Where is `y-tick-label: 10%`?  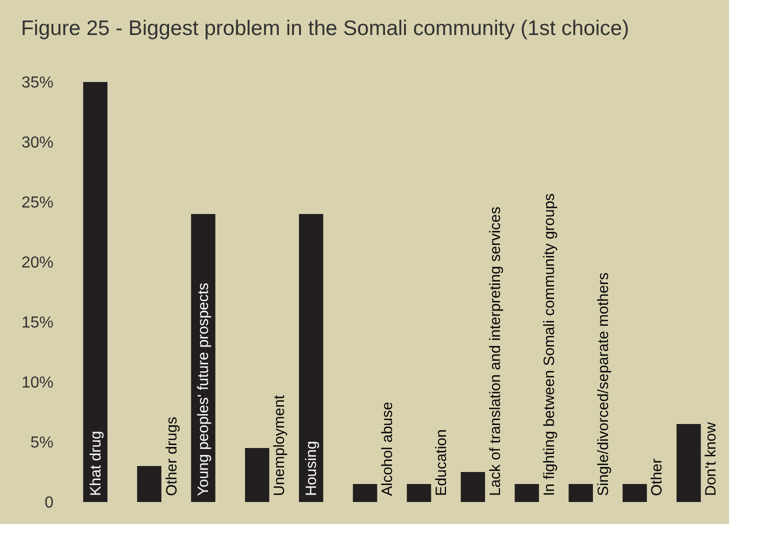
y-tick-label: 10% is located at coordinates (37, 383).